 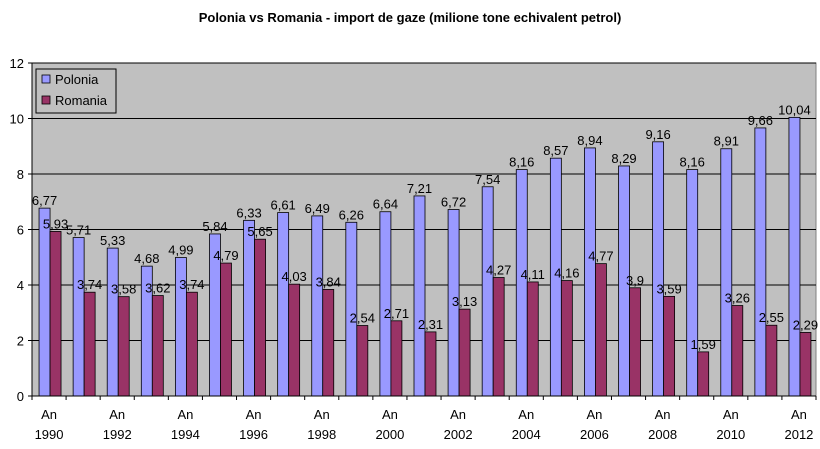 What do you see at coordinates (737, 298) in the screenshot?
I see `data-label-romania: 3,26` at bounding box center [737, 298].